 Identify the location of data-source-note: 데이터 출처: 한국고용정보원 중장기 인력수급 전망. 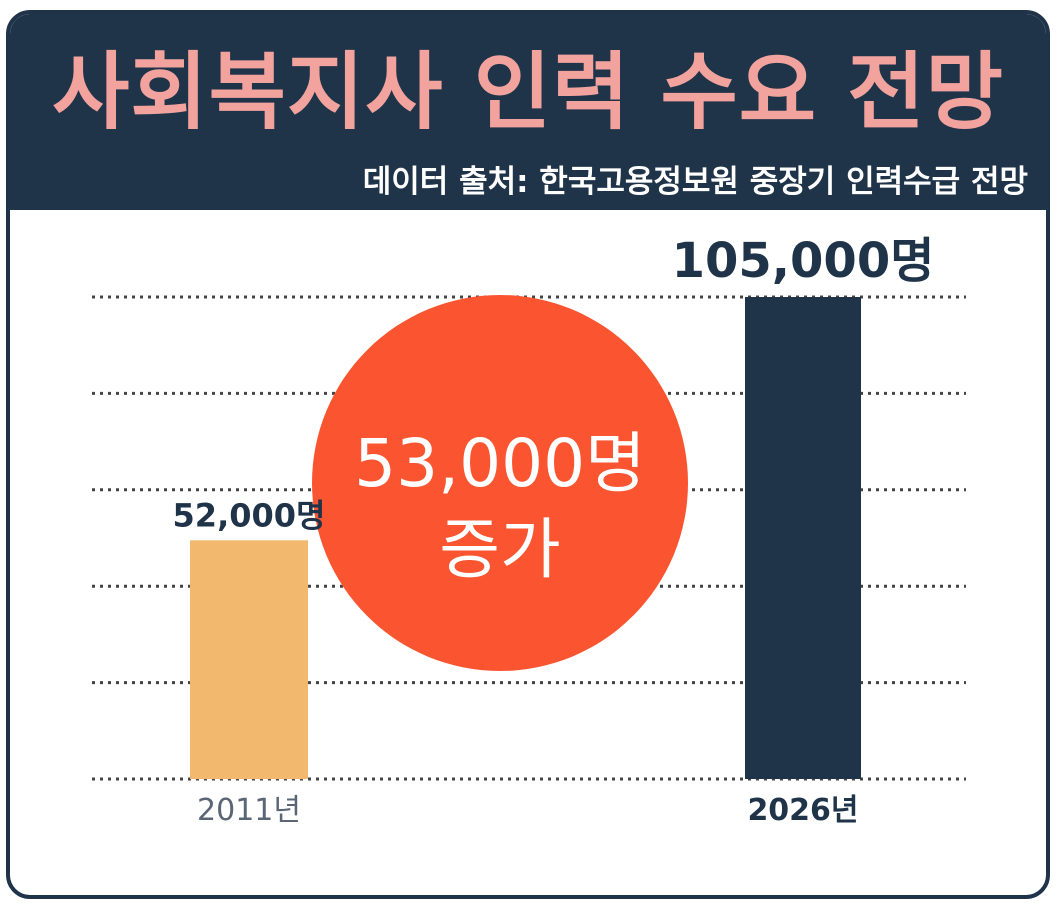
(695, 182).